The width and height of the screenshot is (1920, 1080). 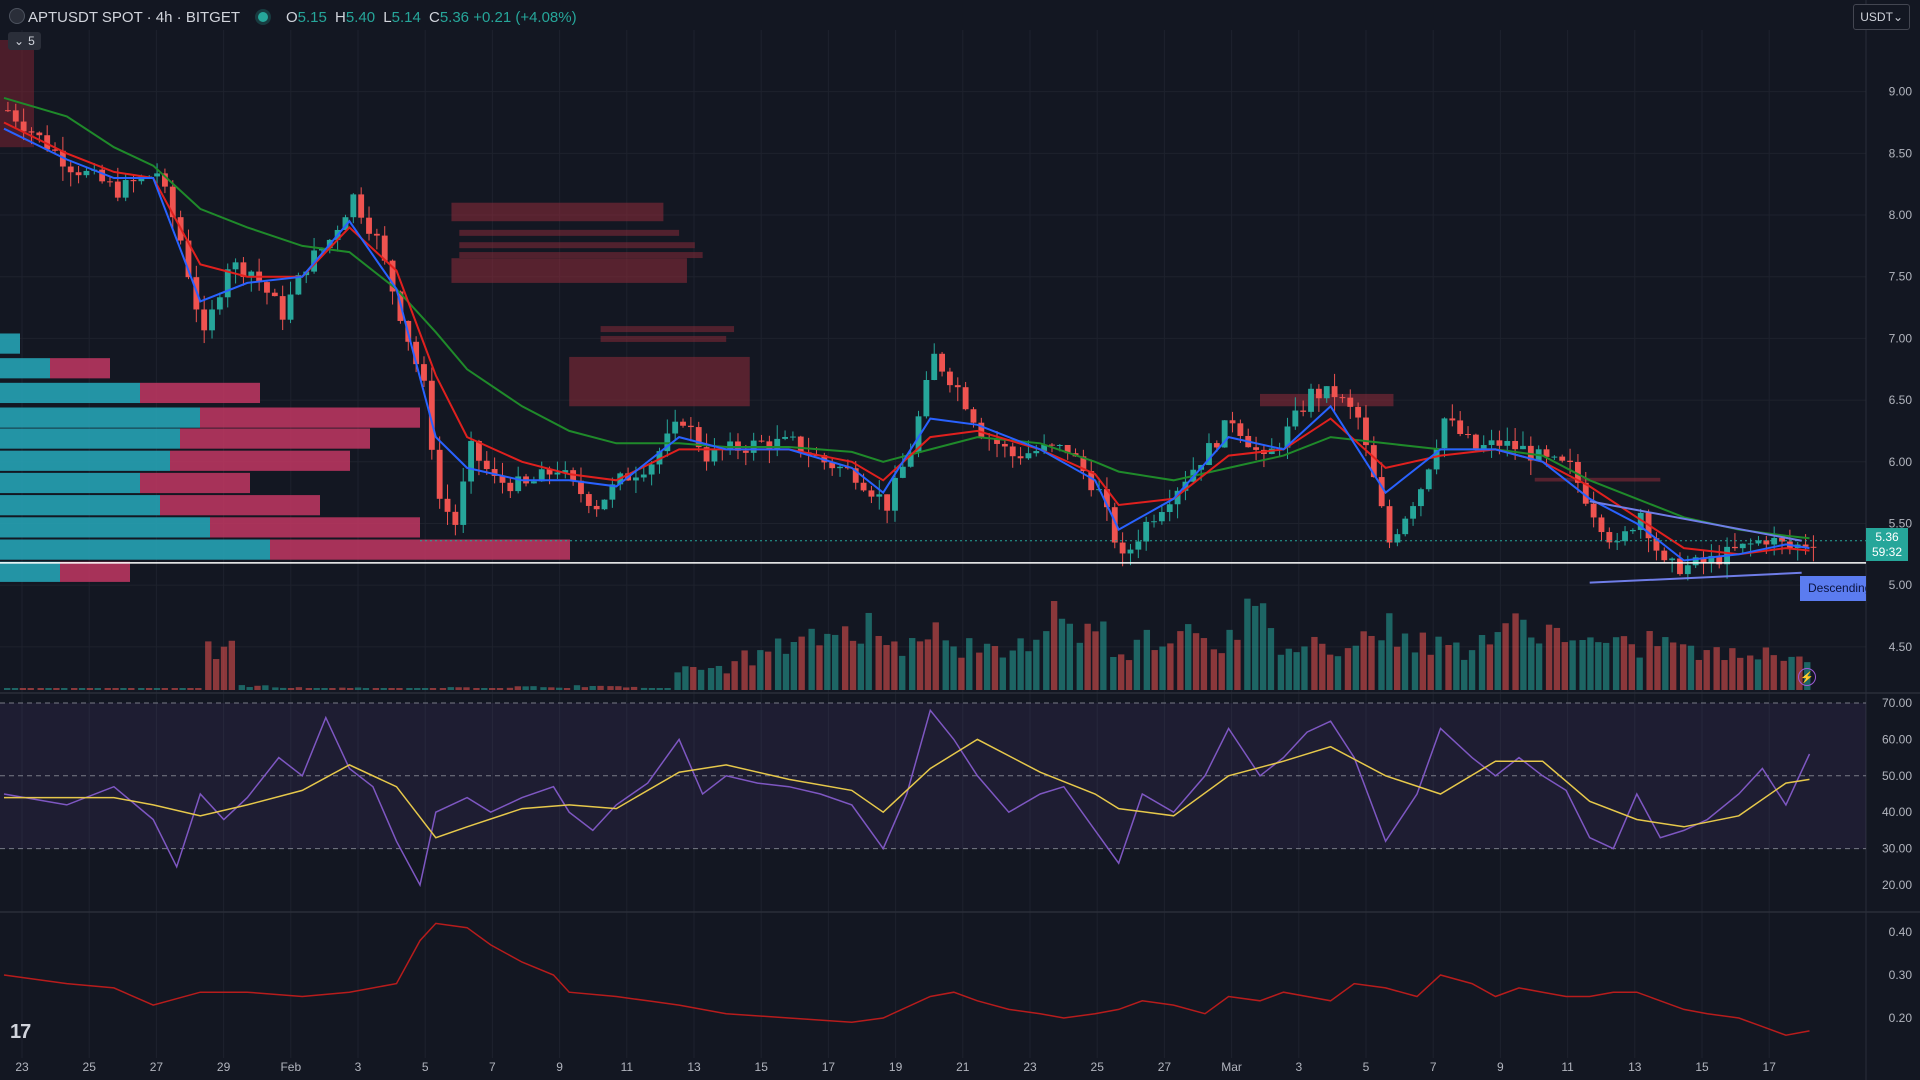 I want to click on pattern-label: Descending, so click(x=1833, y=588).